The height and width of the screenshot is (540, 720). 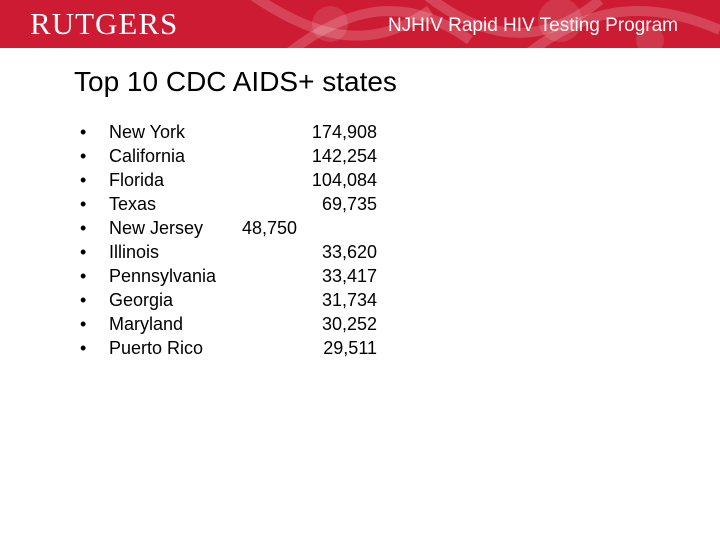 What do you see at coordinates (240, 204) in the screenshot?
I see `state-row: • Texas 69,735` at bounding box center [240, 204].